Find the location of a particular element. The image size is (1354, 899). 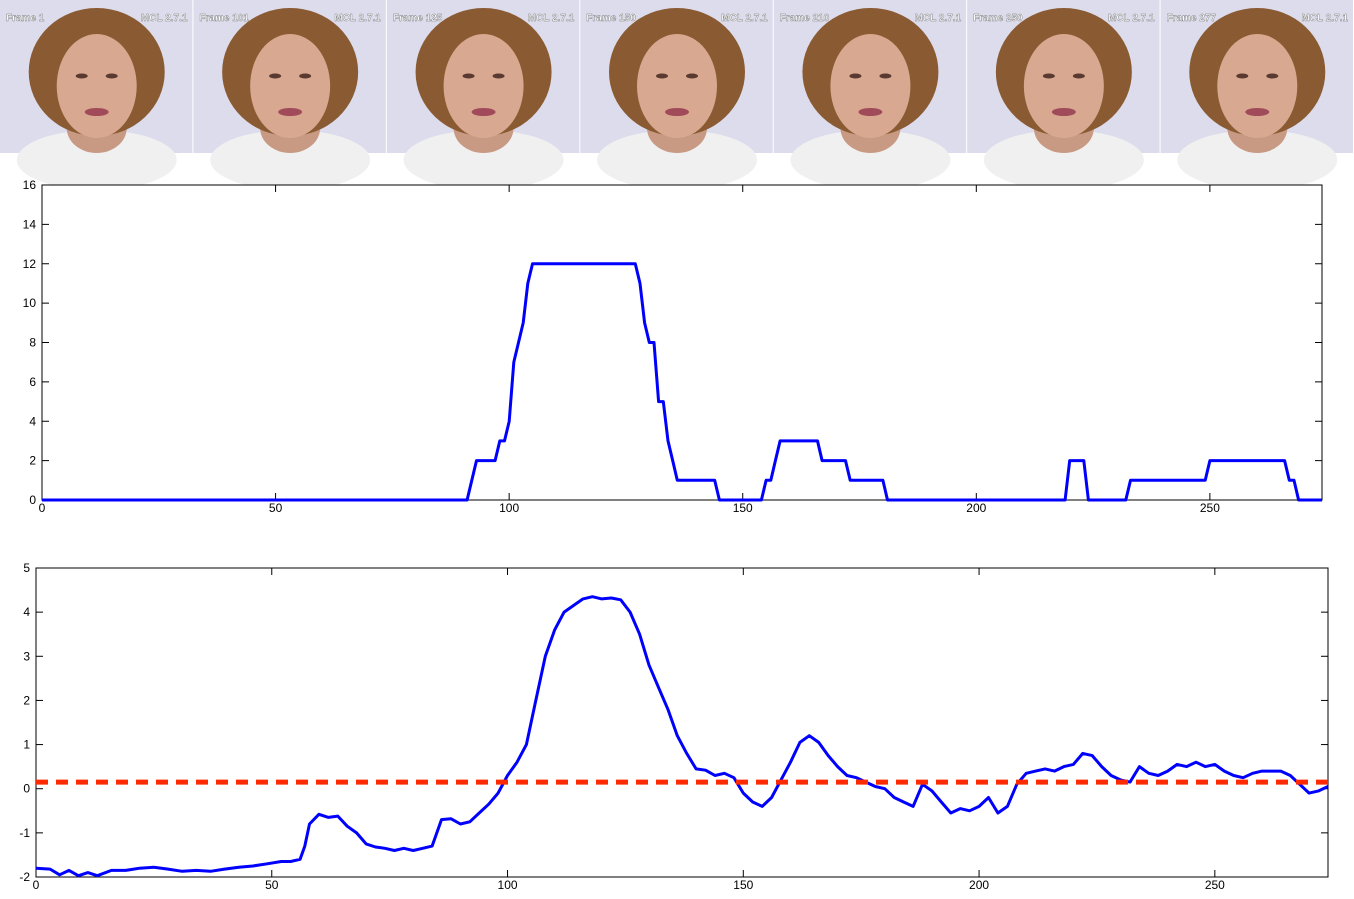

y-tick-label: 1 is located at coordinates (26, 745).